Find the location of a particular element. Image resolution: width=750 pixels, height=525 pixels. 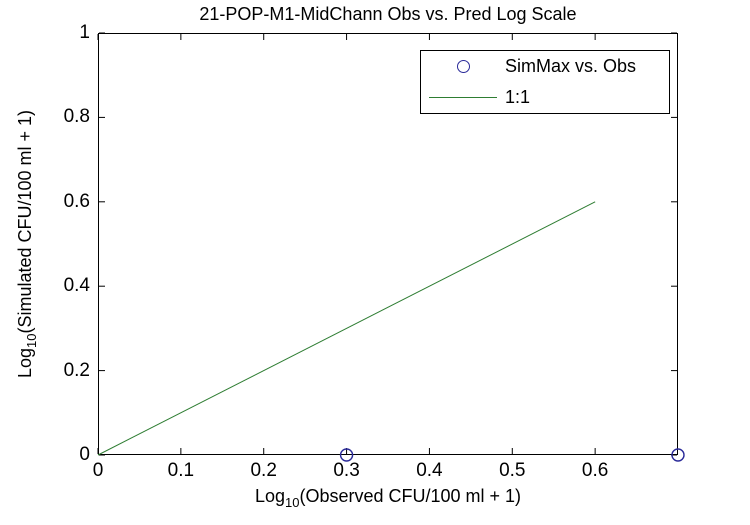

y-axis-label: Log10(Simulated CFU/100 ml + 1) is located at coordinates (28, 244).